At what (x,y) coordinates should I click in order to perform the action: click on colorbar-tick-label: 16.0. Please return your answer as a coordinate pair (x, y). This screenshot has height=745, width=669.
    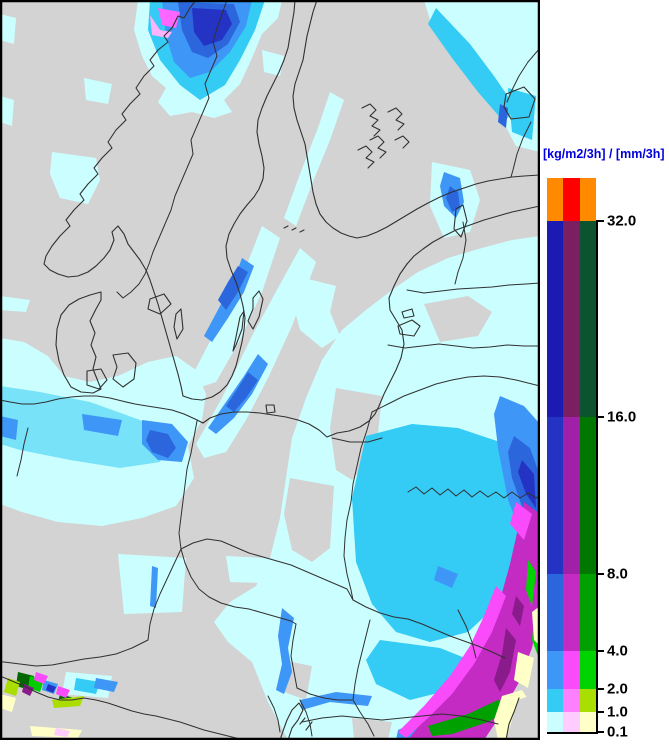
    Looking at the image, I should click on (622, 417).